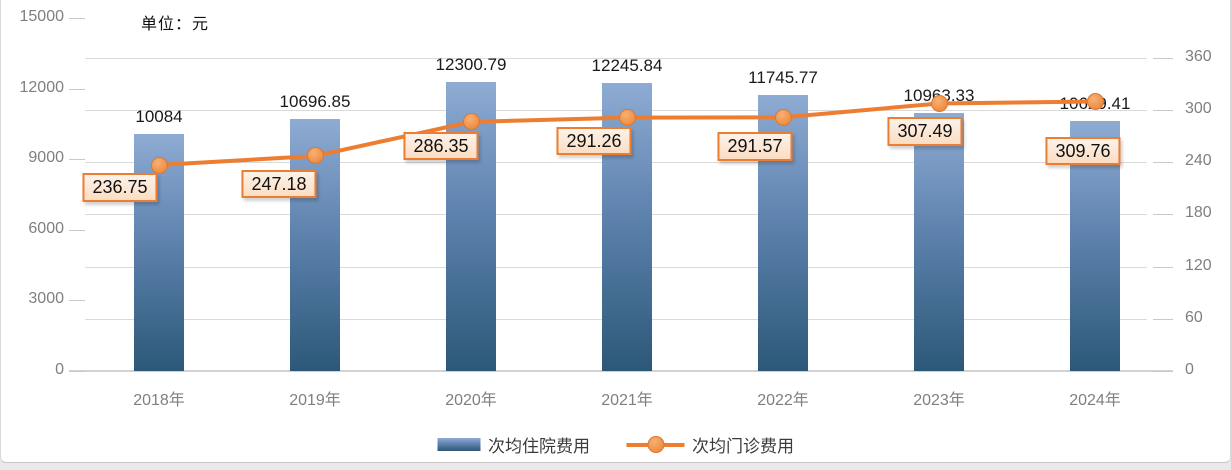 Image resolution: width=1231 pixels, height=470 pixels. I want to click on x-axis-label-2020年: 2020年, so click(471, 400).